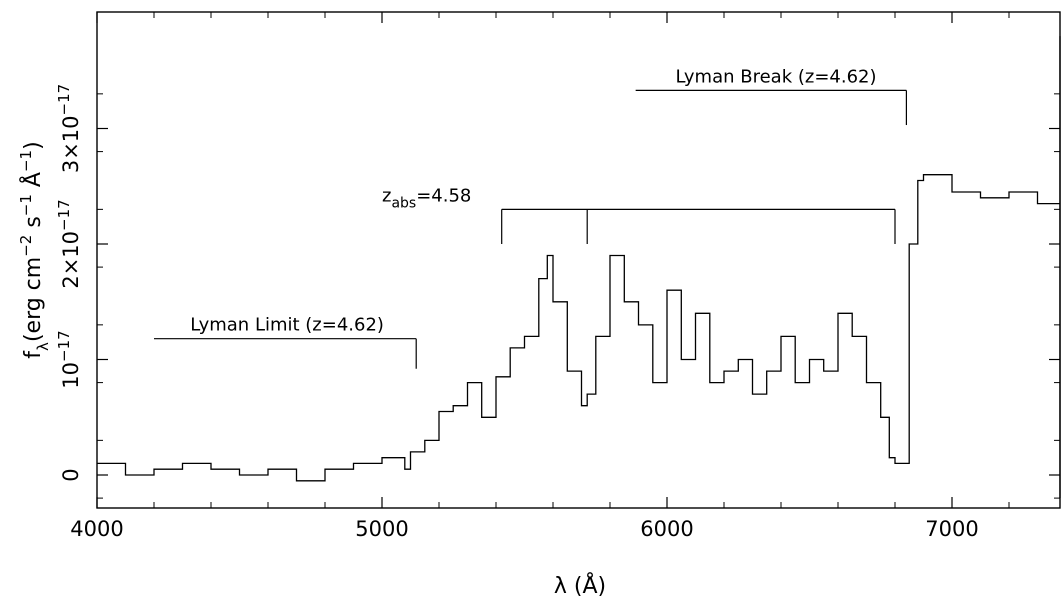 Image resolution: width=1062 pixels, height=603 pixels. I want to click on y-tick-label: 3×10−17, so click(69, 128).